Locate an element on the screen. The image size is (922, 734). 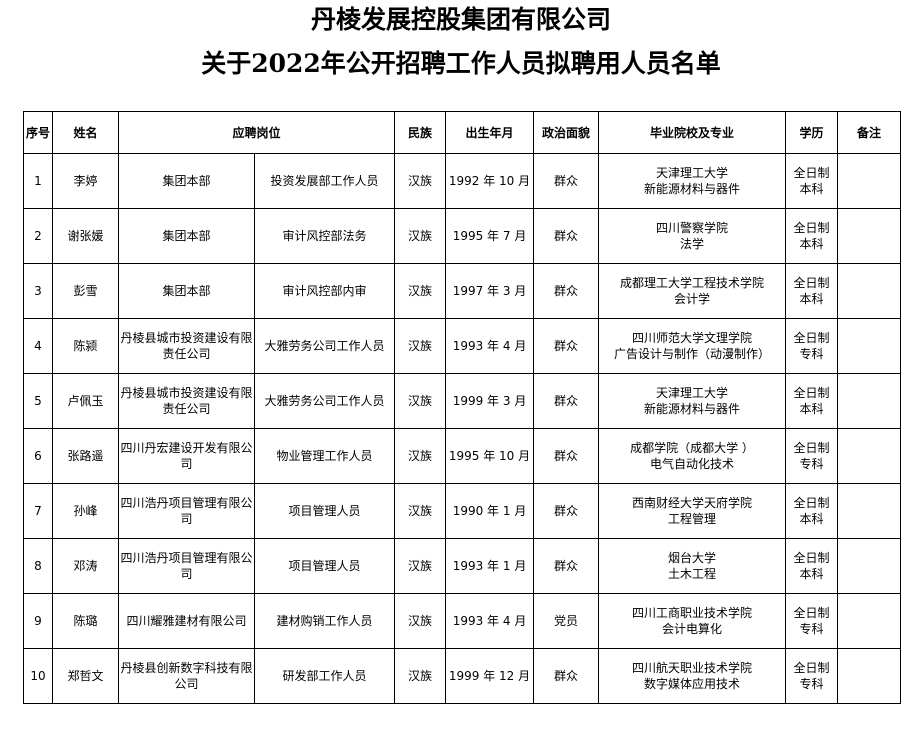
cell-post: 大雅劳务公司工作人员 is located at coordinates (324, 401).